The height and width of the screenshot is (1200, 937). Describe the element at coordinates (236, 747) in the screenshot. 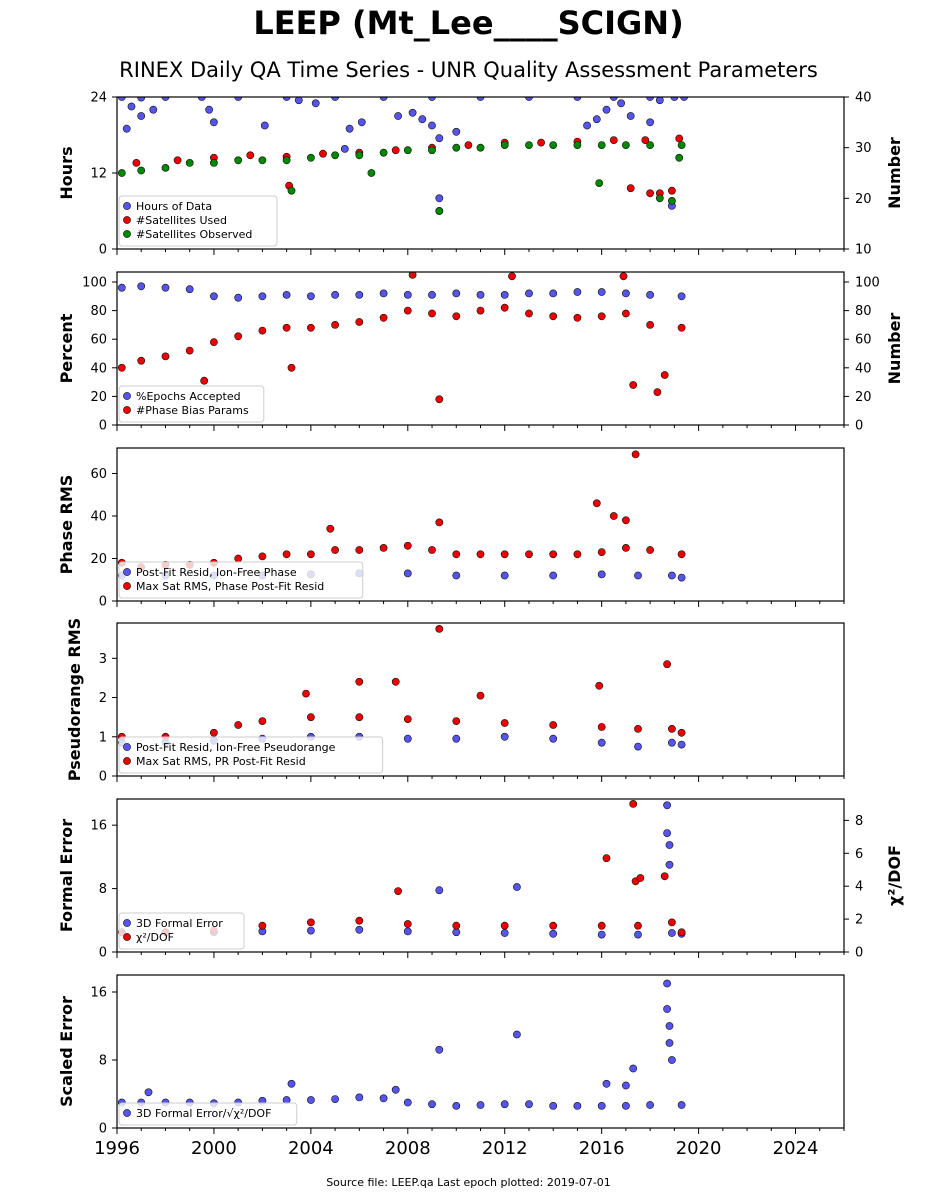

I see `legend-label-1: Post-Fit Resid, Ion-Free Pseudorange` at that location.